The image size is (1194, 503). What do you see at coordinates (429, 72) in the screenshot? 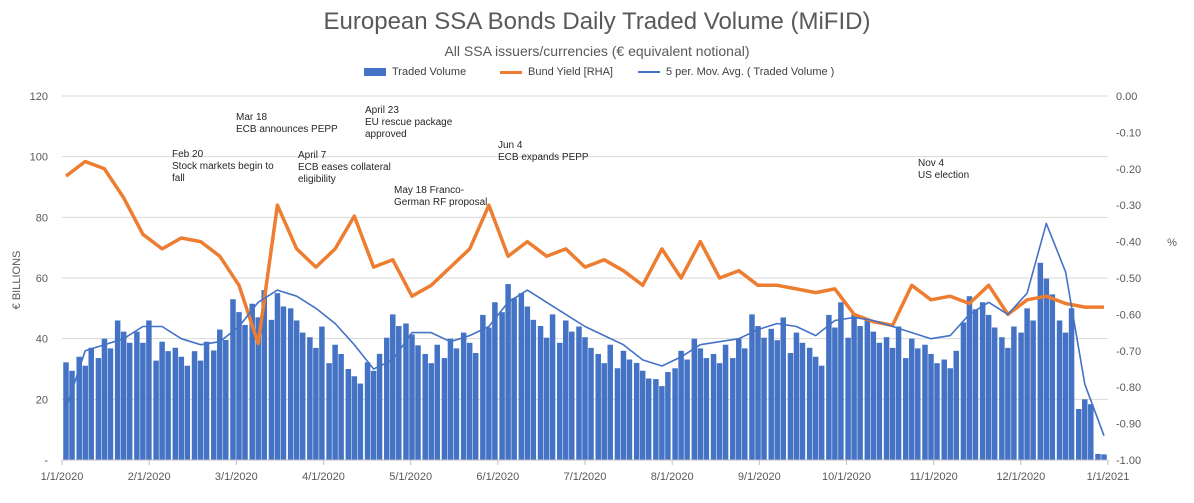
I see `legend-label-volume: Traded Volume` at bounding box center [429, 72].